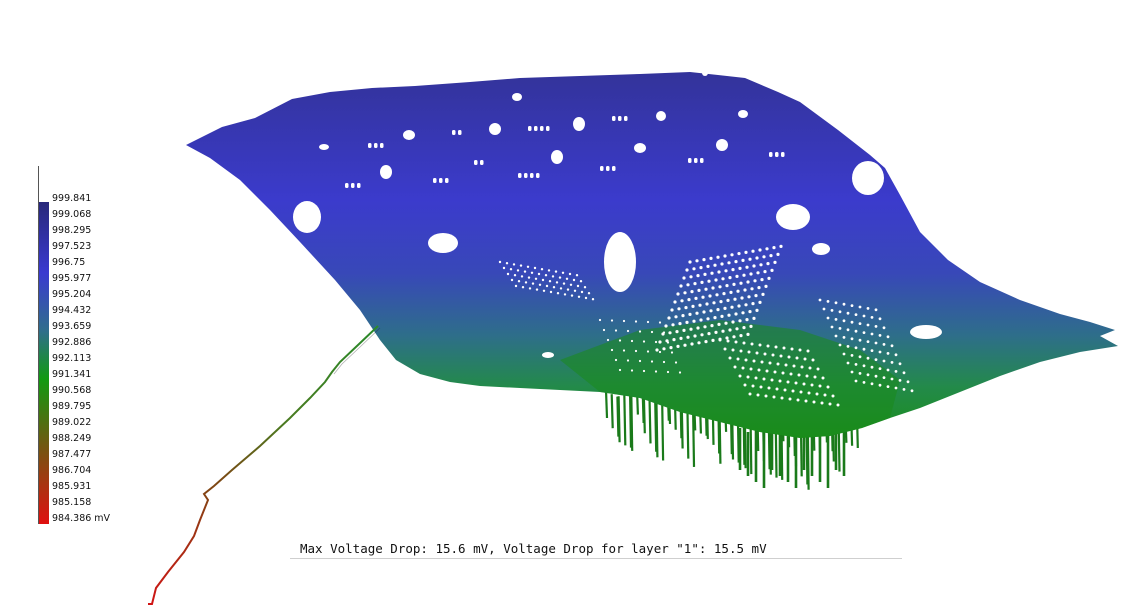  What do you see at coordinates (72, 310) in the screenshot?
I see `legend-label: 994.432` at bounding box center [72, 310].